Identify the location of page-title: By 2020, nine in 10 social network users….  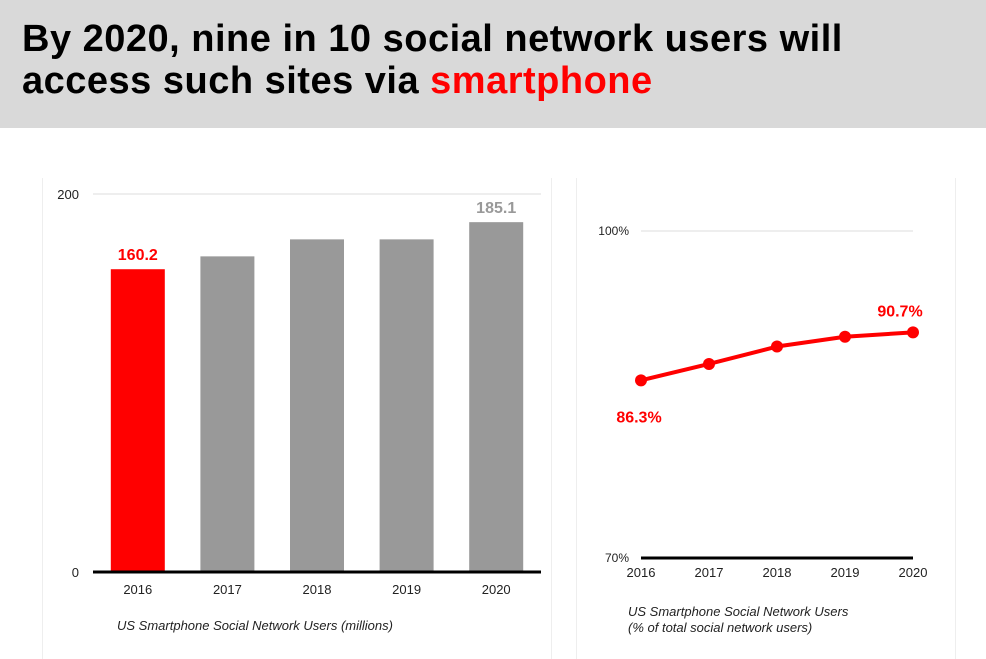
(432, 60).